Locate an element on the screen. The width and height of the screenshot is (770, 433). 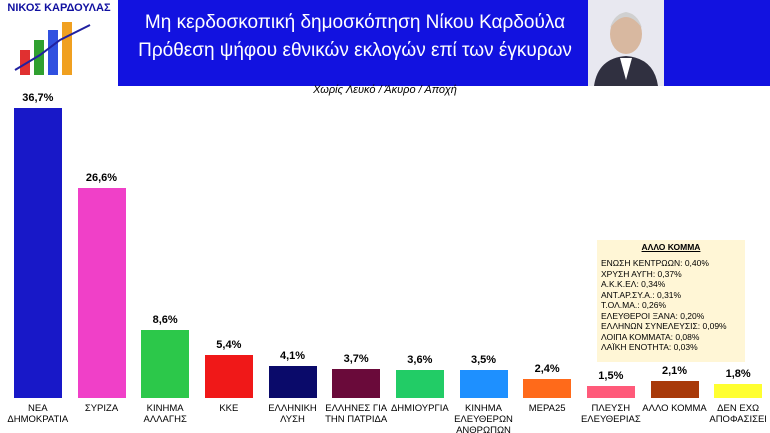
value-label: 3,6% is located at coordinates (420, 359).